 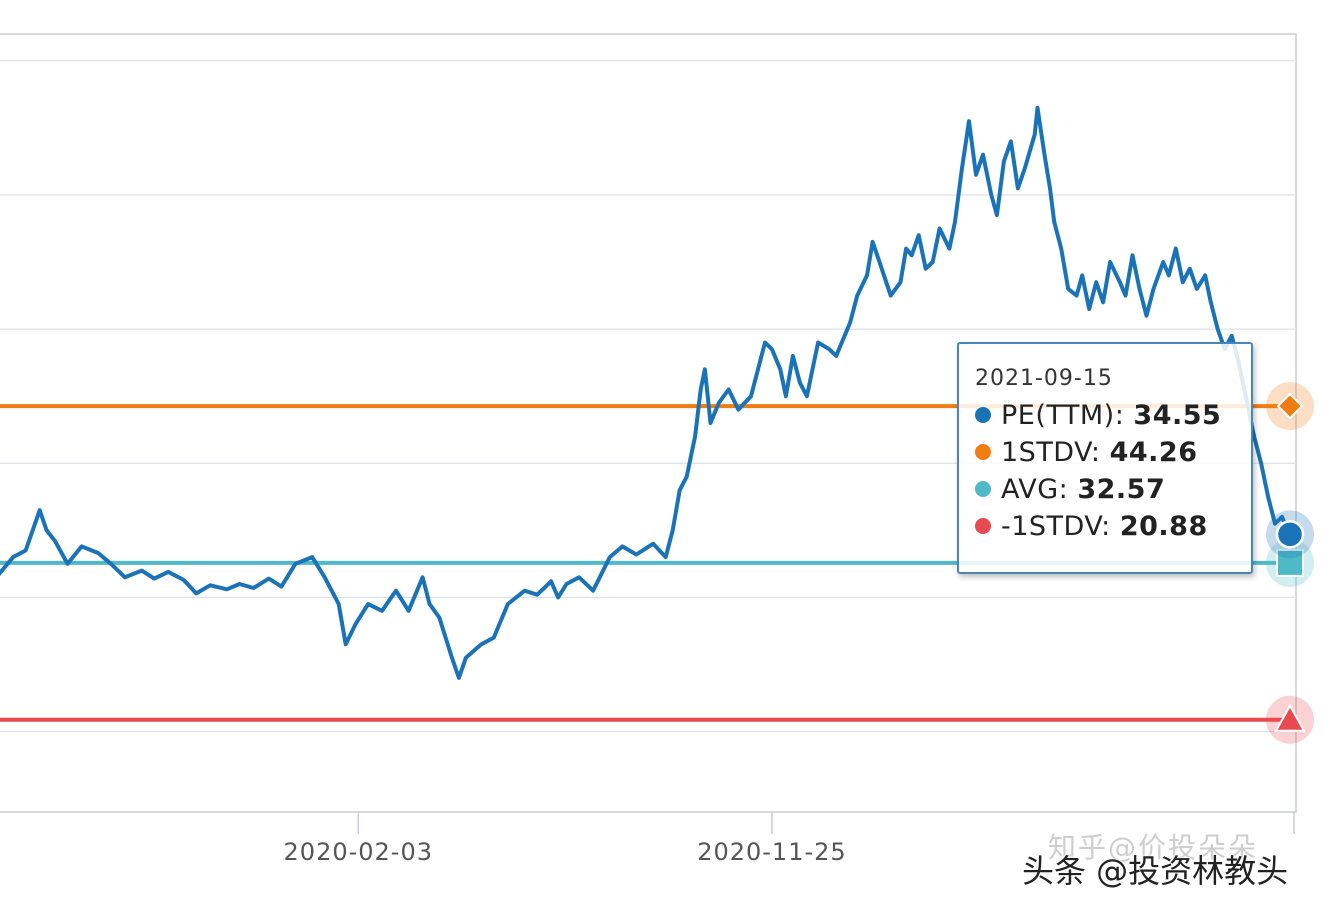 I want to click on tooltip-row-avg: AVG: 32.57, so click(x=1113, y=489).